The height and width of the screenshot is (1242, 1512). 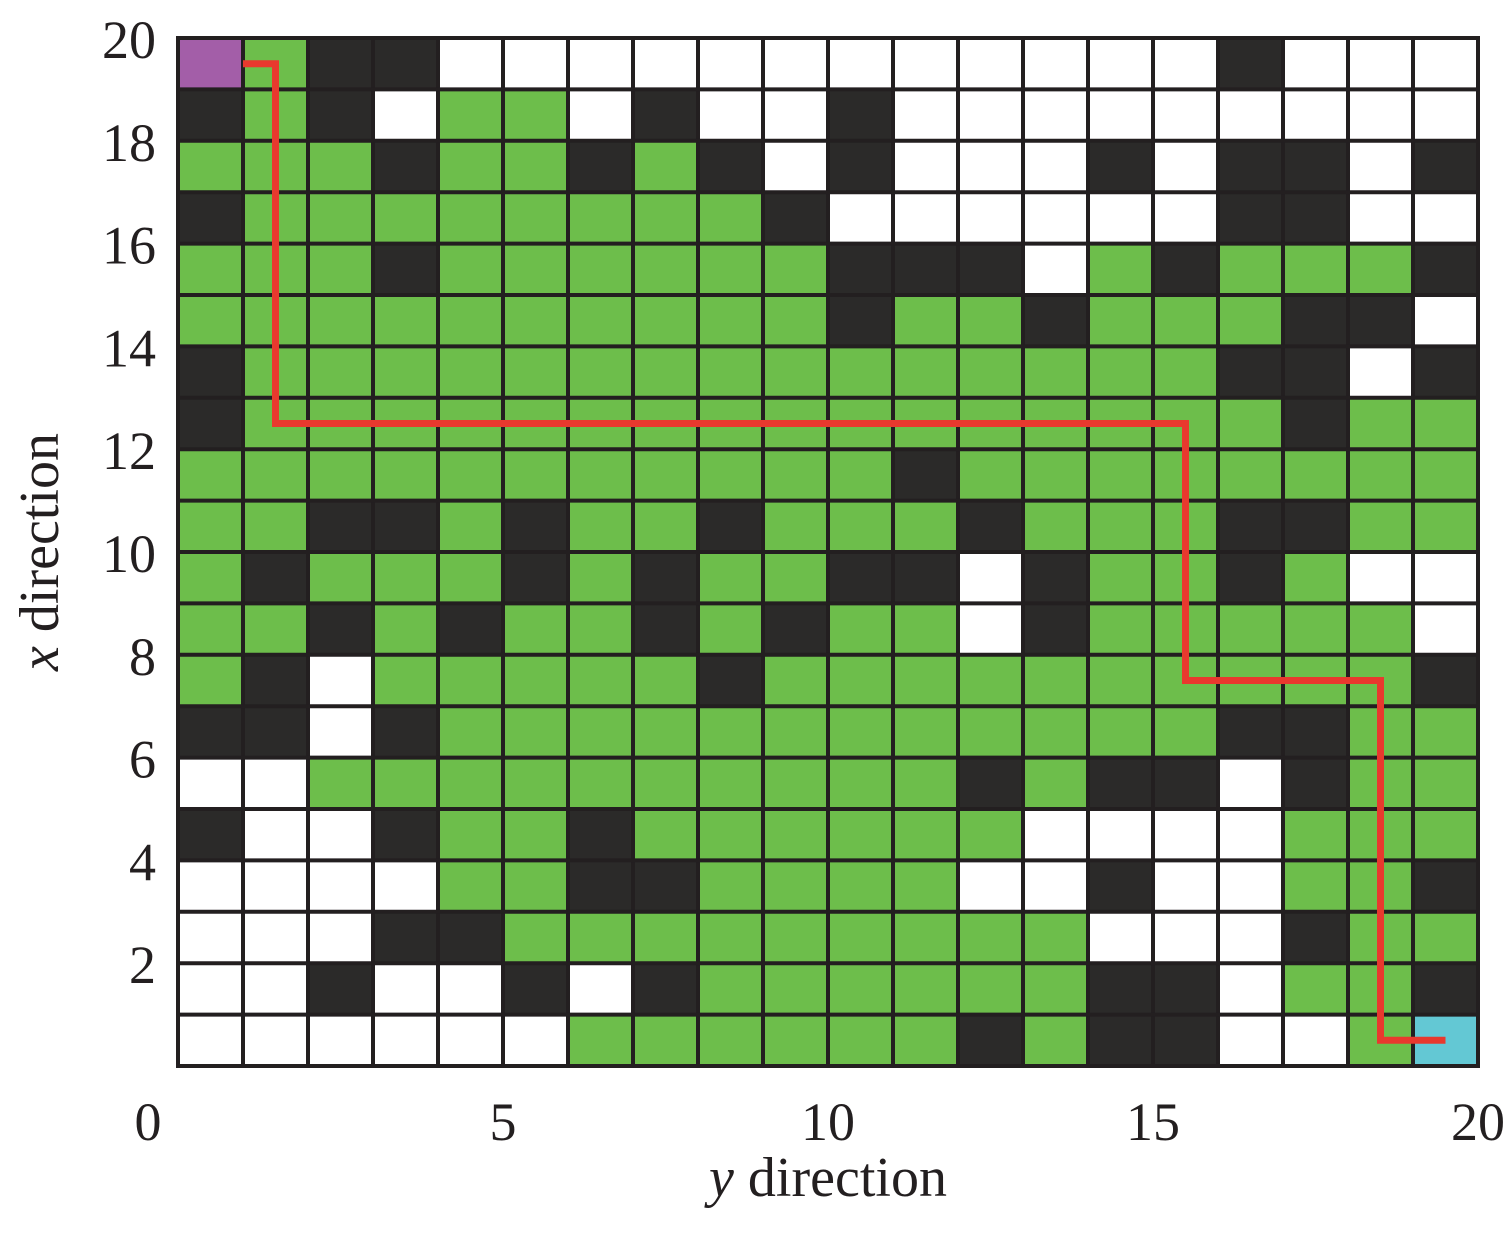 I want to click on x-axis-label: y direction, so click(x=825, y=1178).